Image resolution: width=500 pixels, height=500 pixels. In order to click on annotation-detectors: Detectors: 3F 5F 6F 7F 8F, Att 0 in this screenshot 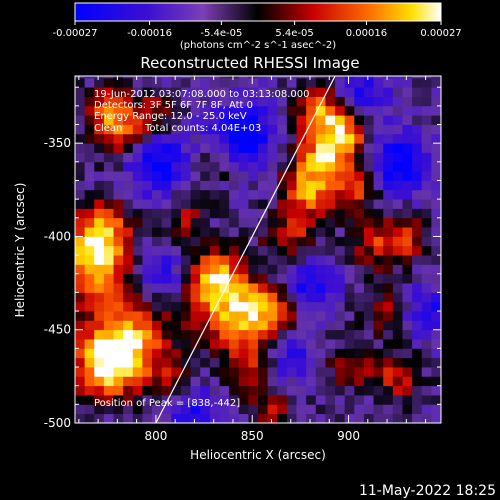, I will do `click(173, 105)`.